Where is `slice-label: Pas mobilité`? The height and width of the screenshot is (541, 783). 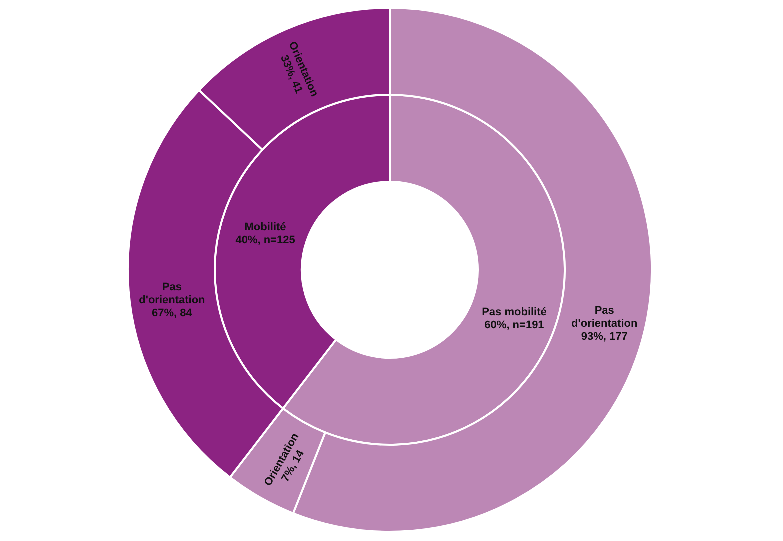 slice-label: Pas mobilité is located at coordinates (514, 312).